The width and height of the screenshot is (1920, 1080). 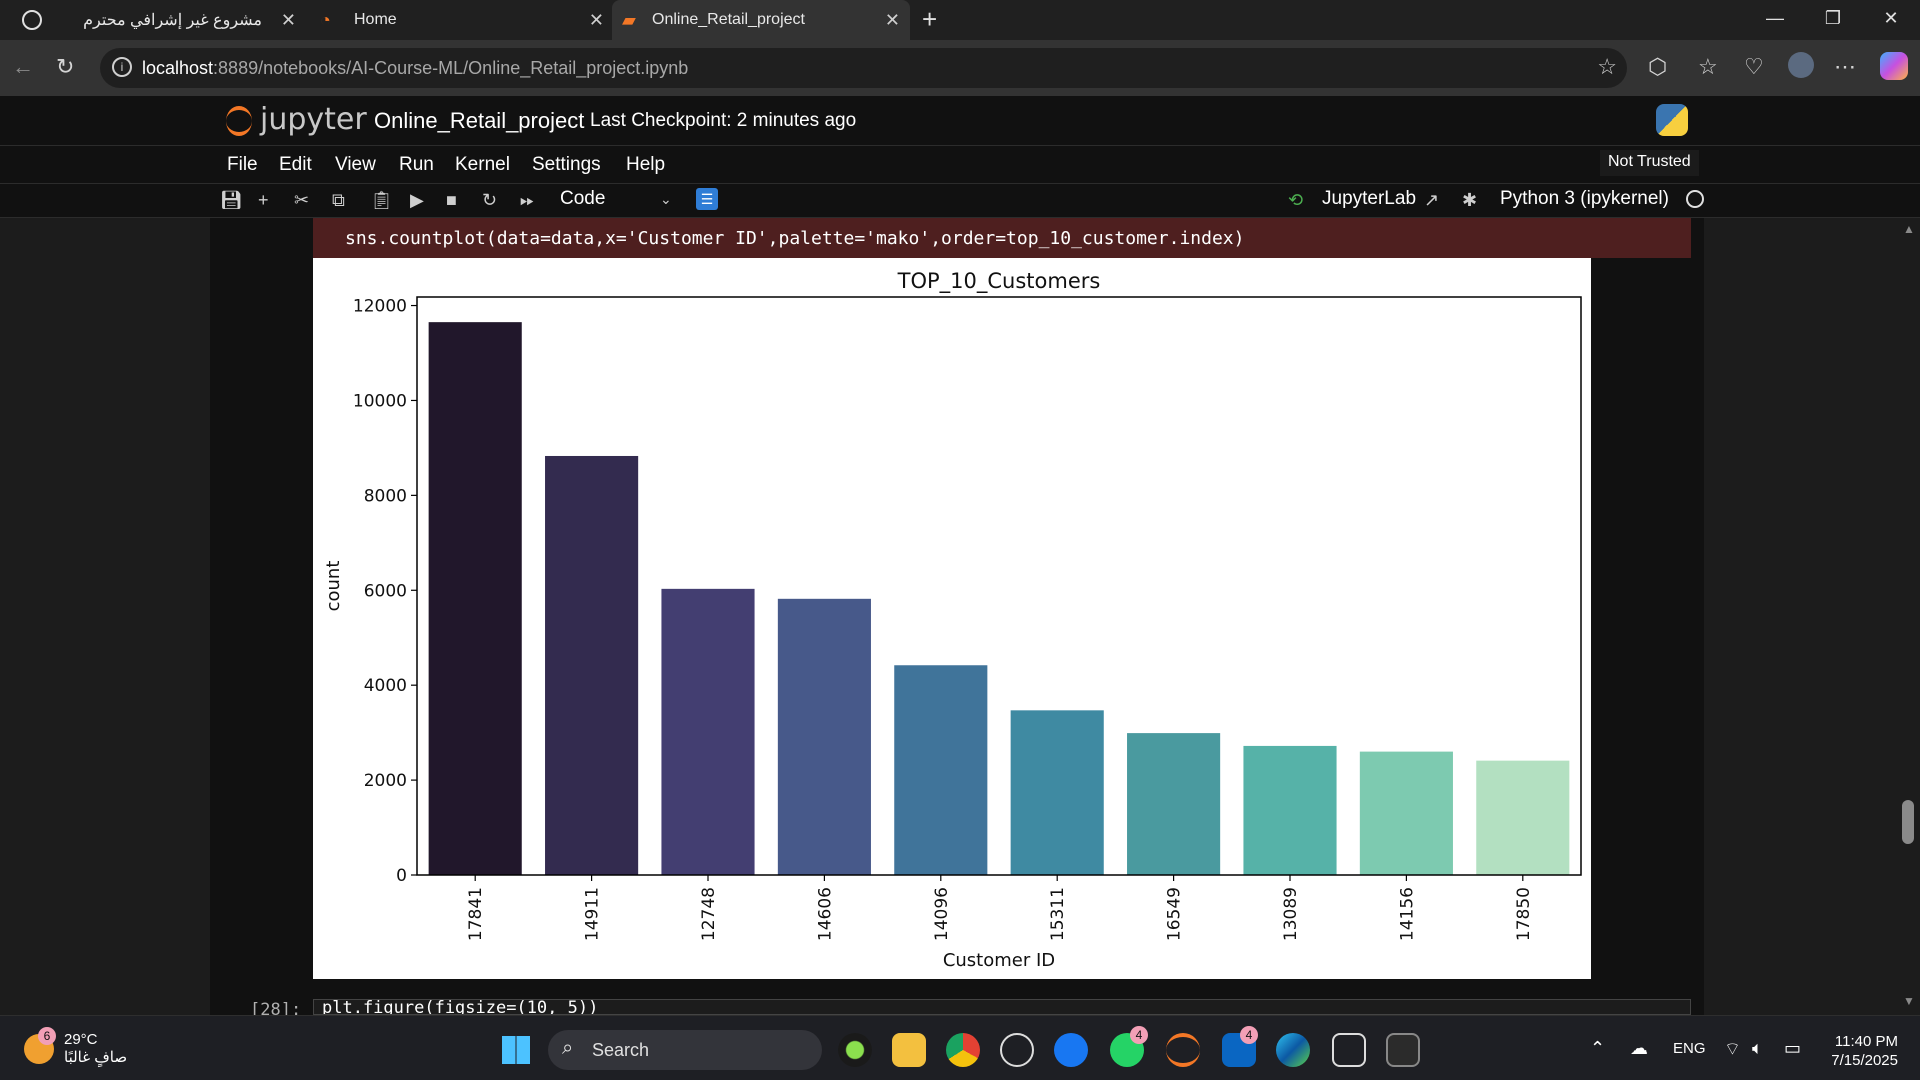 What do you see at coordinates (295, 164) in the screenshot?
I see `menu-edit: Edit` at bounding box center [295, 164].